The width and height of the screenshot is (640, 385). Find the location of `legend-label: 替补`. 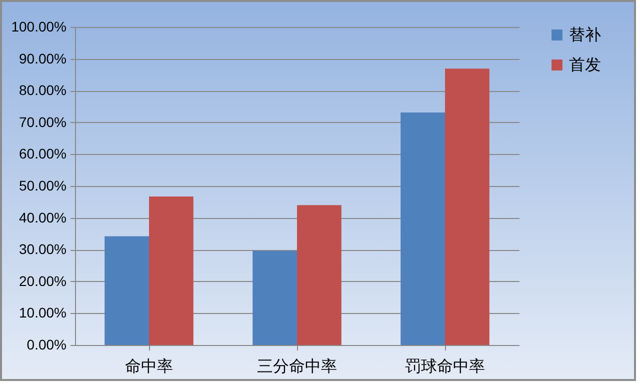

legend-label: 替补 is located at coordinates (585, 35).